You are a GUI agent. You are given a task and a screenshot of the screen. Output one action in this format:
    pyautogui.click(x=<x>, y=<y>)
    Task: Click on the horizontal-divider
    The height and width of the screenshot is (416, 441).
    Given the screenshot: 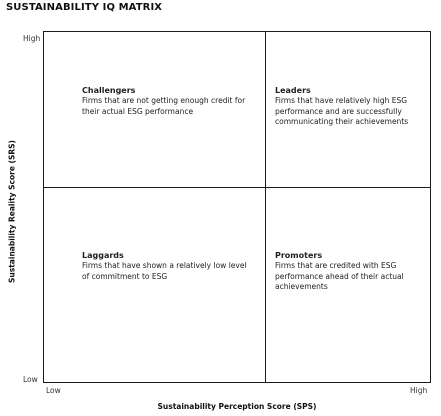 What is the action you would take?
    pyautogui.click(x=237, y=187)
    